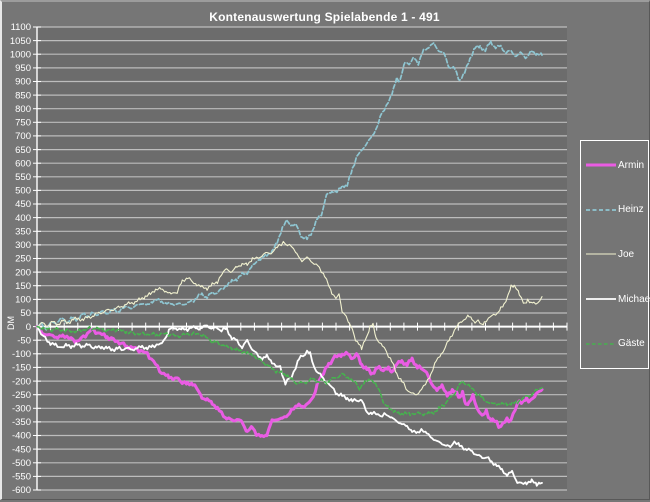 The image size is (650, 502). Describe the element at coordinates (23, 136) in the screenshot. I see `y-tick-label: 700` at that location.